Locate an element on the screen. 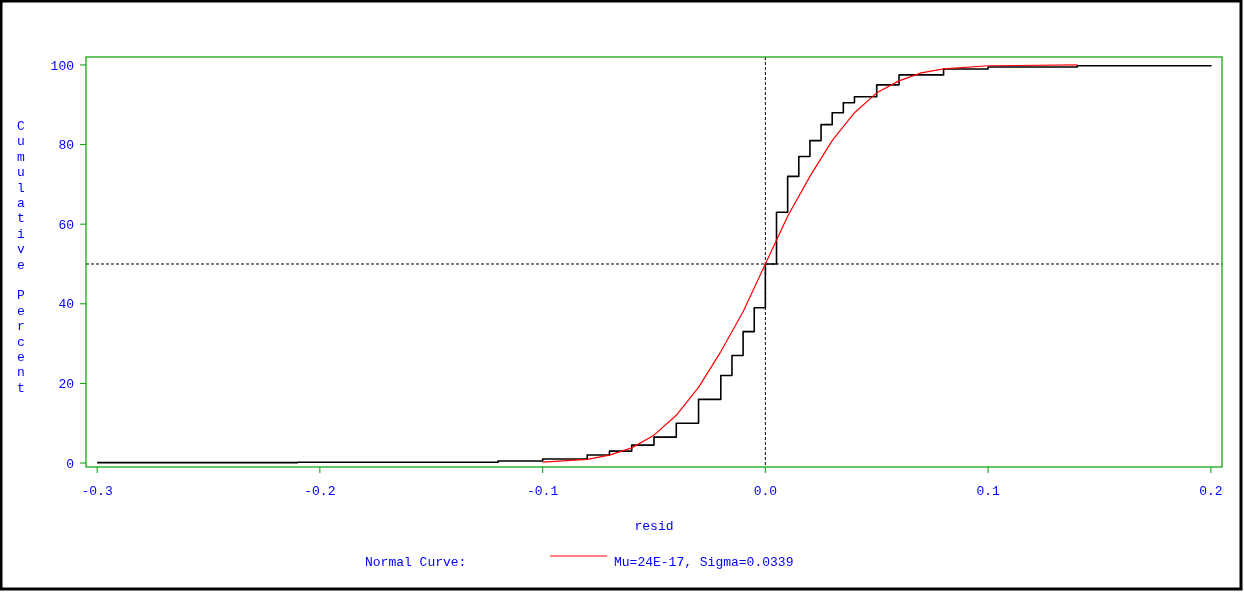 This screenshot has height=592, width=1244. x-tick-label: -0.2 is located at coordinates (320, 491).